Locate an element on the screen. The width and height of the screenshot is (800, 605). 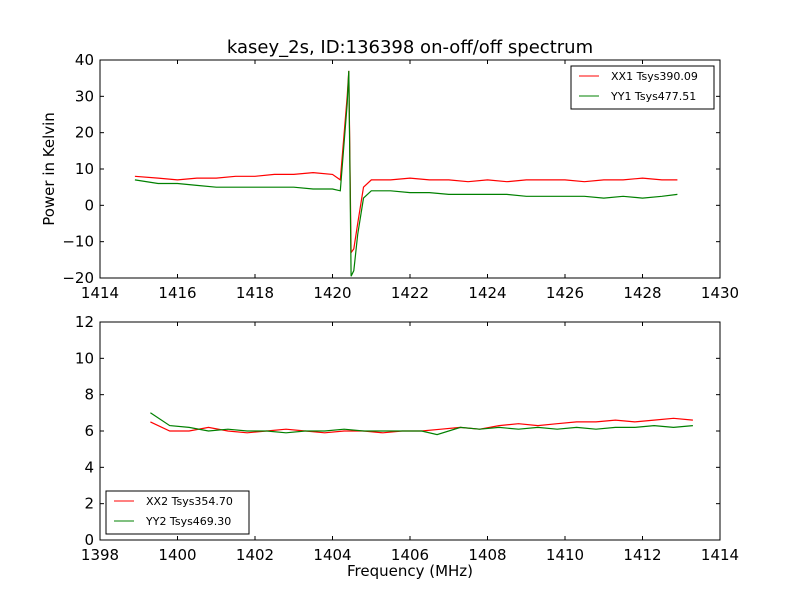
top-legend-box is located at coordinates (642, 87).